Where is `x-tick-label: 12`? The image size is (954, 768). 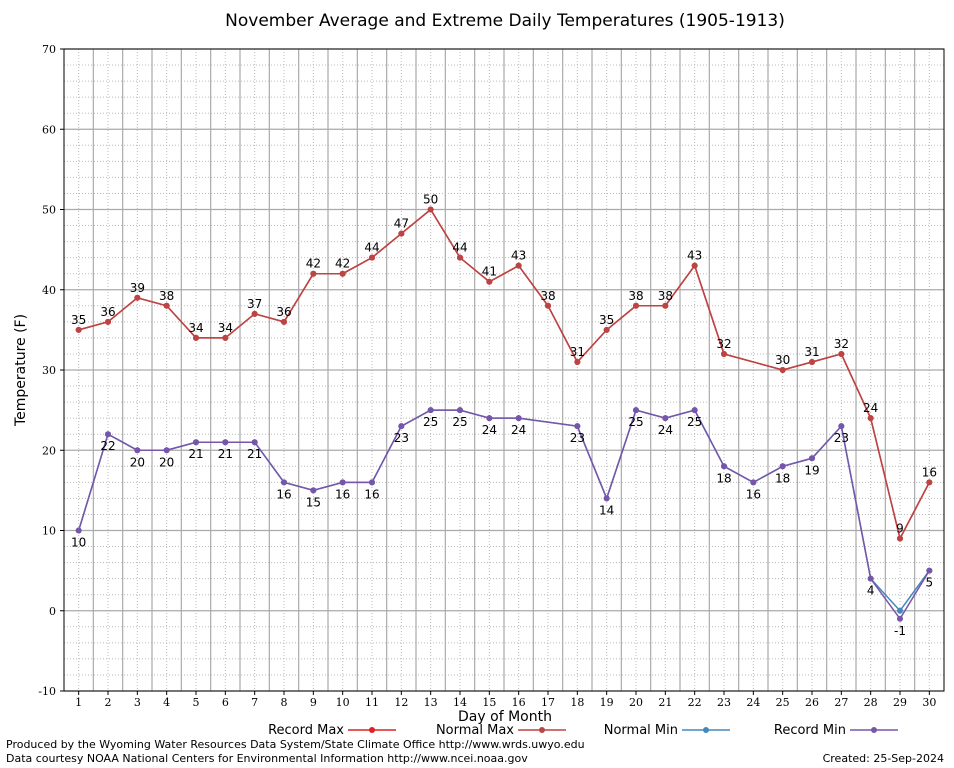 x-tick-label: 12 is located at coordinates (401, 702).